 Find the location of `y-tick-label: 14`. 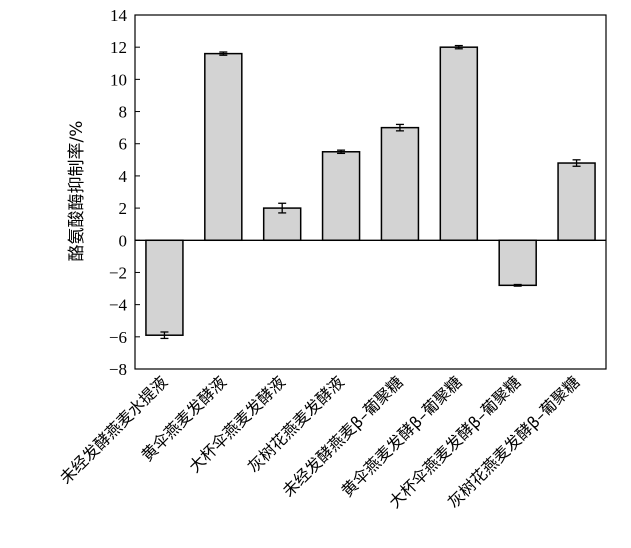

y-tick-label: 14 is located at coordinates (119, 15).